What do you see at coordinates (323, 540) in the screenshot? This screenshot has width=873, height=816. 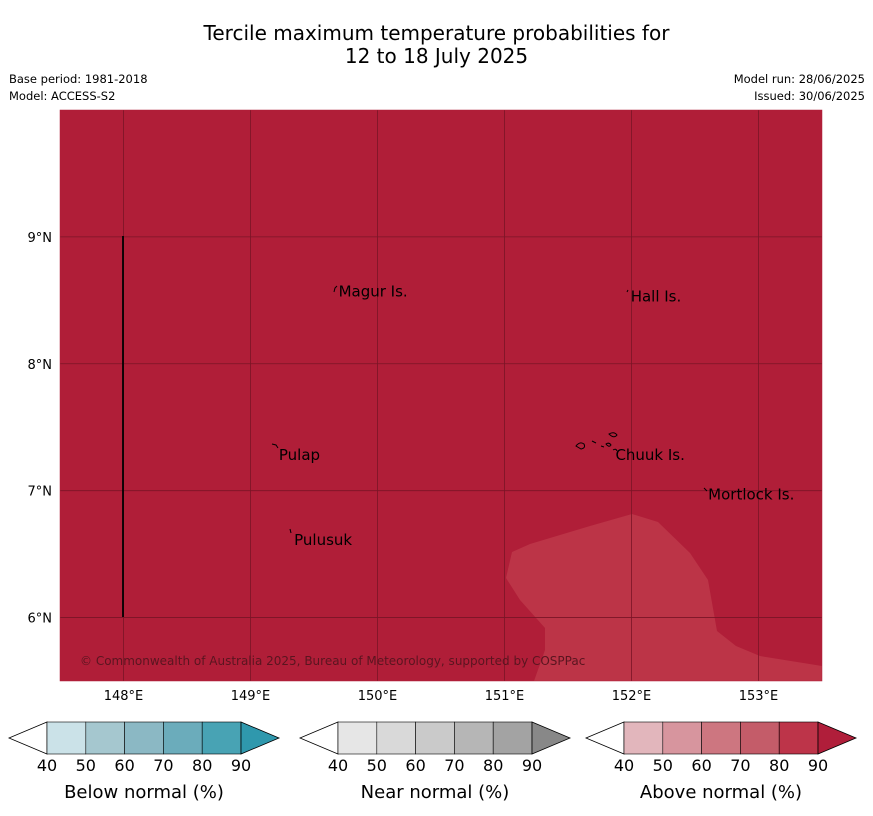 I see `place-label: Pulusuk` at bounding box center [323, 540].